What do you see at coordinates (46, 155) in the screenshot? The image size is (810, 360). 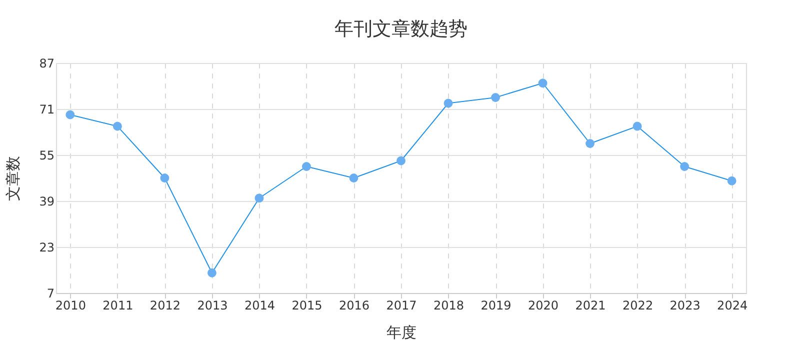 I see `y-tick-label: 55` at bounding box center [46, 155].